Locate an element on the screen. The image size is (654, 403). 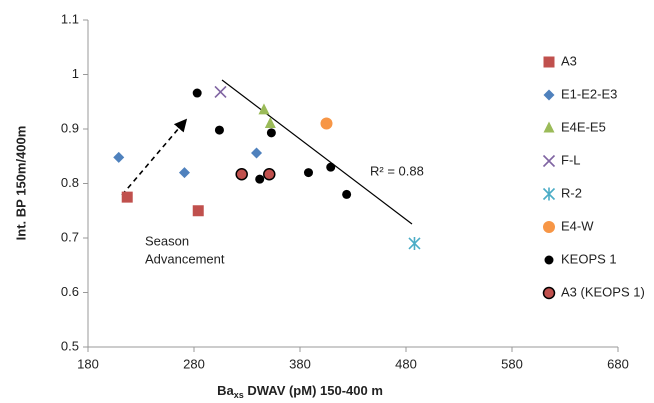
legend-label: A3 is located at coordinates (569, 60).